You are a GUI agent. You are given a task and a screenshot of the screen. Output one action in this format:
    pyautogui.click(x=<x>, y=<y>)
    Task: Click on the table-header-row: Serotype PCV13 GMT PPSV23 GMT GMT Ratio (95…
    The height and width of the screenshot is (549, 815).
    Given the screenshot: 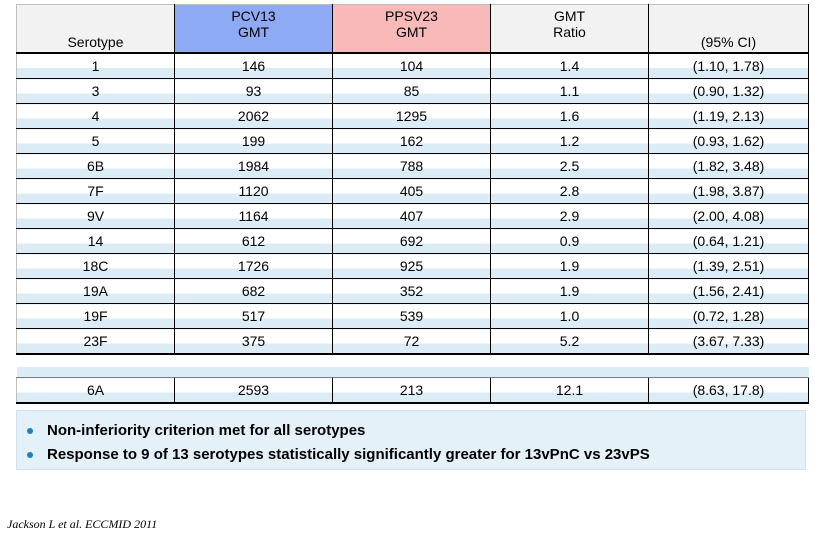 What is the action you would take?
    pyautogui.click(x=412, y=29)
    